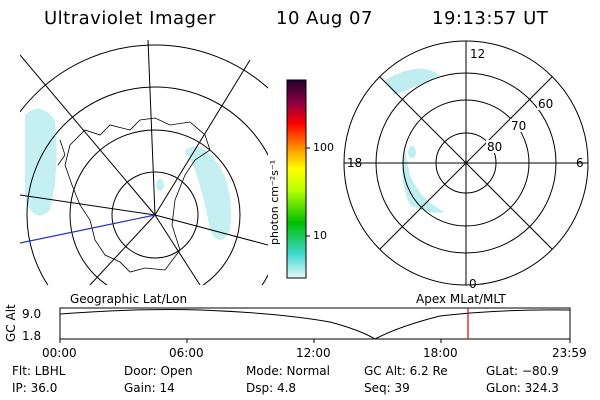  Describe the element at coordinates (88, 229) in the screenshot. I see `orbit-track` at that location.